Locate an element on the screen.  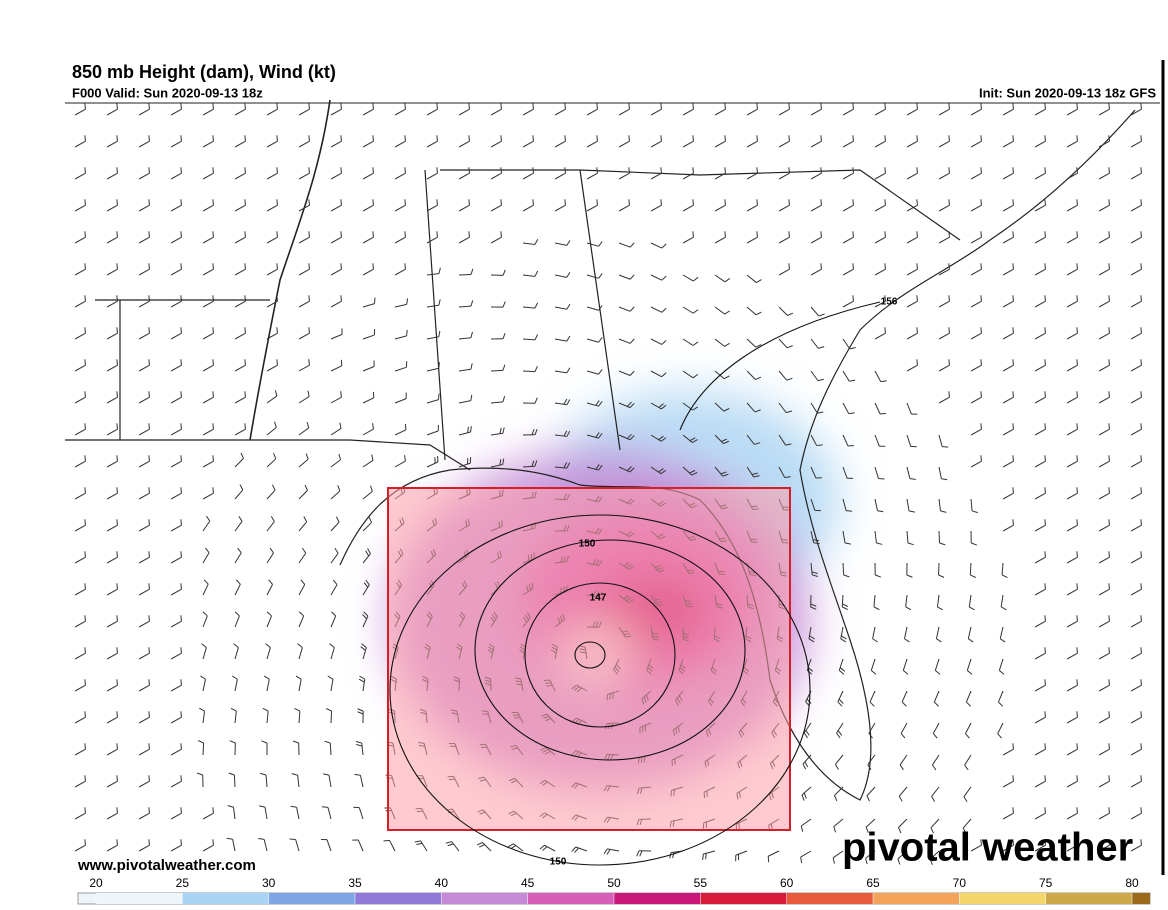
contour-label: 147 is located at coordinates (598, 598).